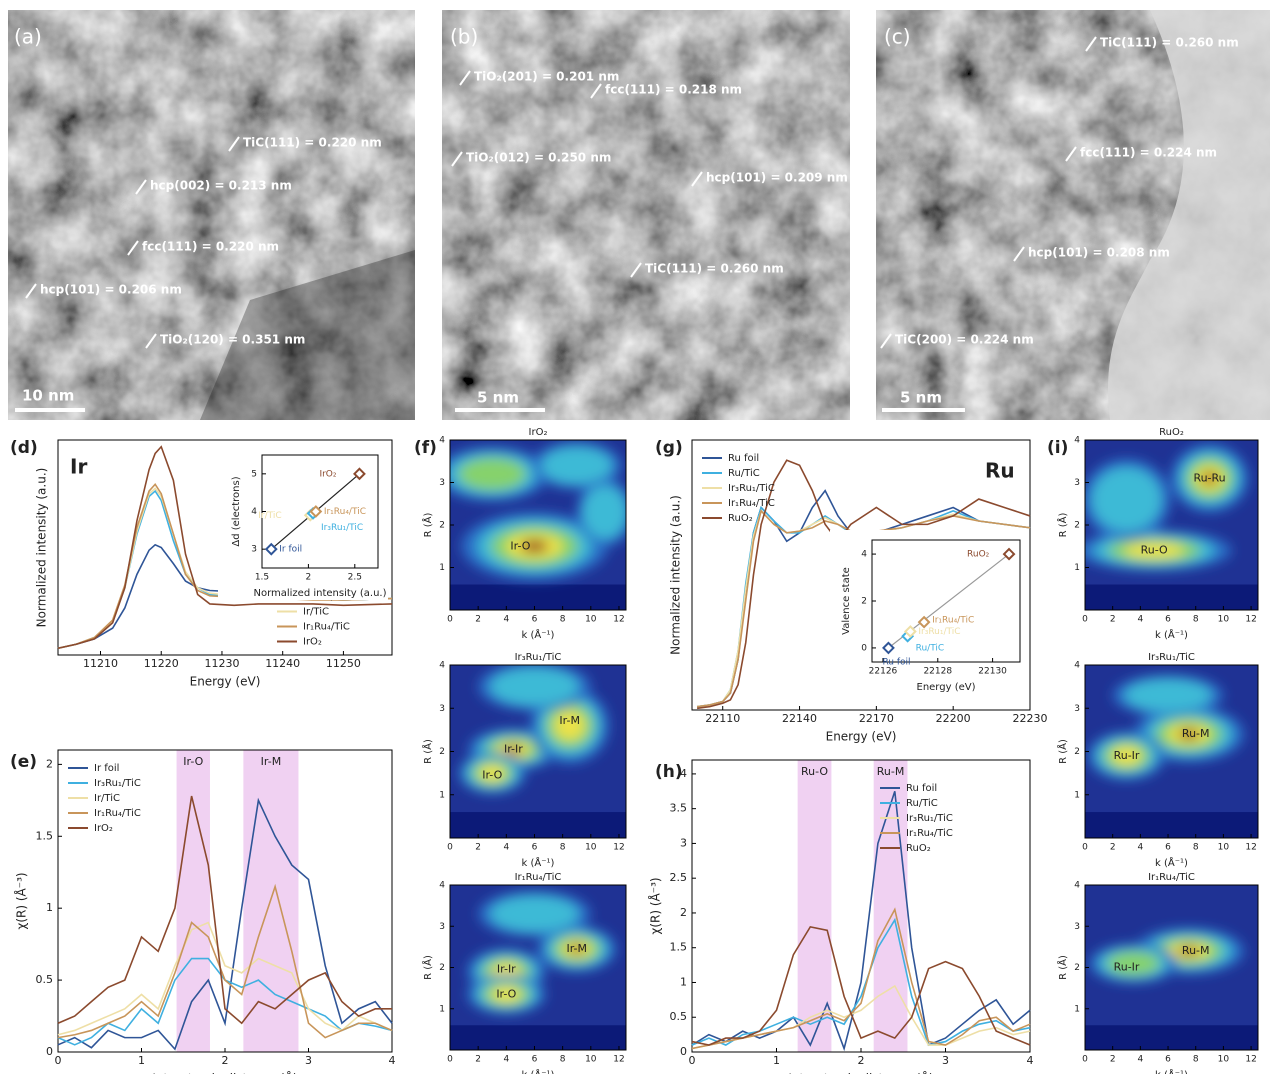  Describe the element at coordinates (655, 905) in the screenshot. I see `y-axis-label: χ(R) (Å⁻³)` at that location.